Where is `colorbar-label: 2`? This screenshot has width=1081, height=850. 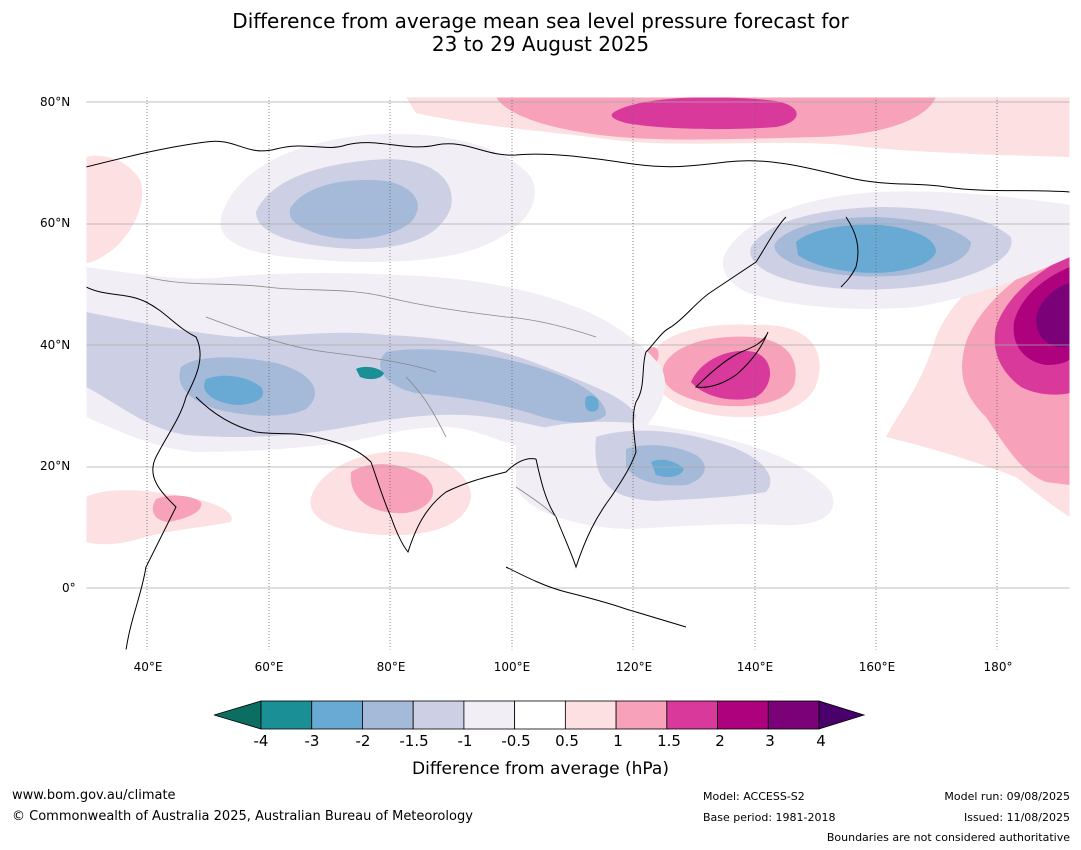 colorbar-label: 2 is located at coordinates (720, 741).